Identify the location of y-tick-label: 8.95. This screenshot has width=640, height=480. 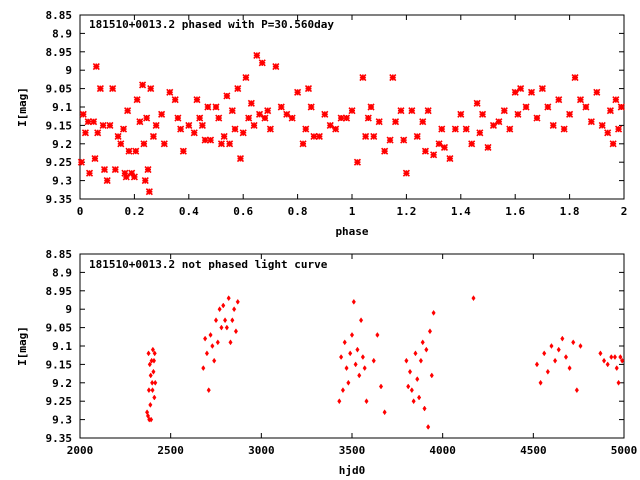
(59, 52).